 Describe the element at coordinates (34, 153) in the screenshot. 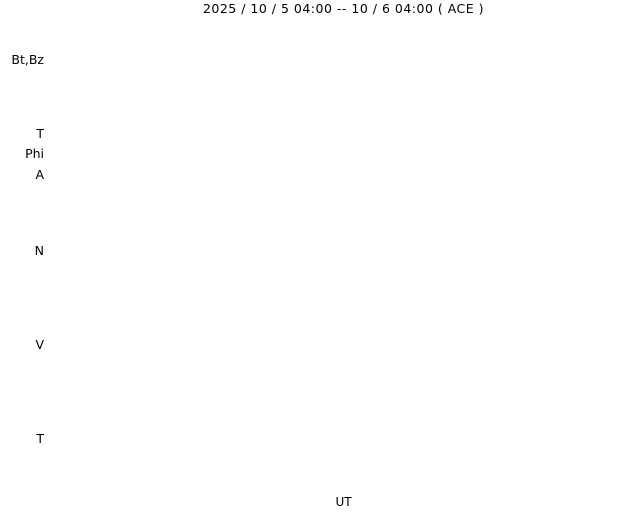

I see `panel-label-phi: Phi` at that location.